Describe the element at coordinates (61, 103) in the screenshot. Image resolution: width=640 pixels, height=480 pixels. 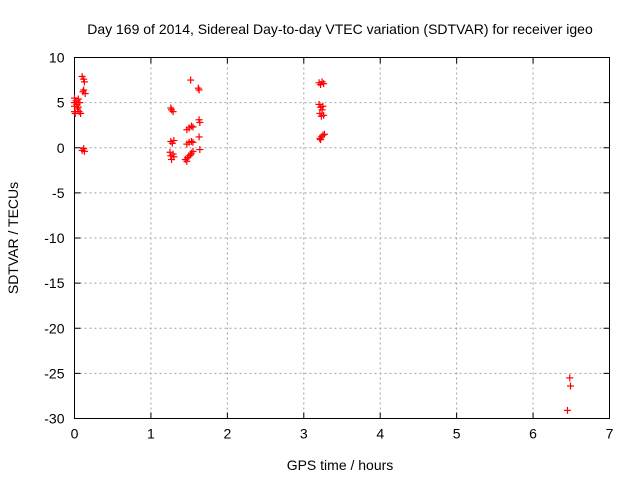
I see `y-tick-label: 5` at that location.